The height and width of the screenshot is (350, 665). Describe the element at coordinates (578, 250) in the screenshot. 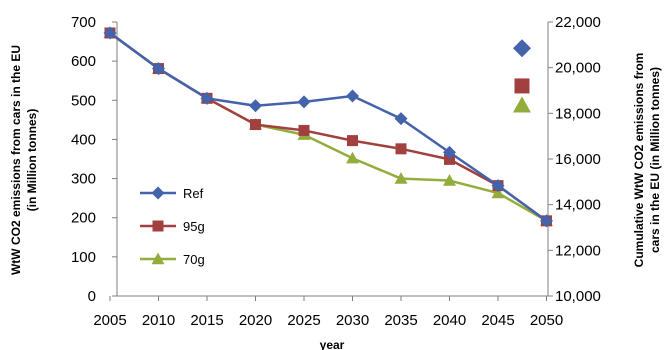

I see `y2-tick-label: 12,000` at that location.